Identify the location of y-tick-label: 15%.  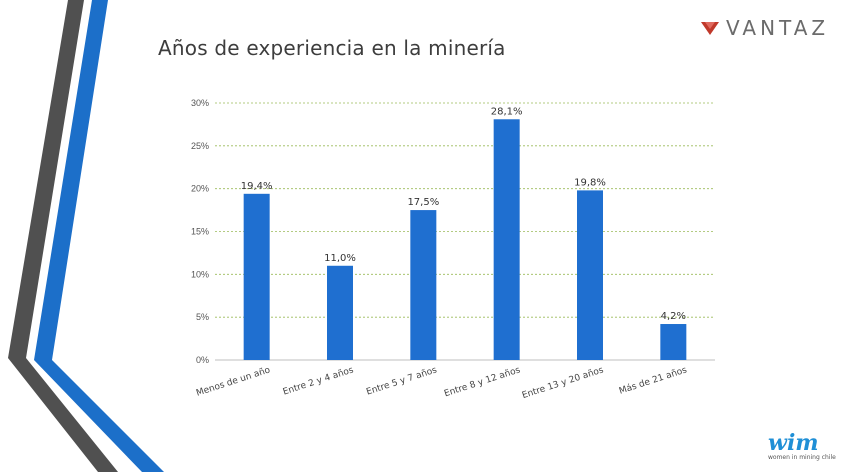
(200, 232).